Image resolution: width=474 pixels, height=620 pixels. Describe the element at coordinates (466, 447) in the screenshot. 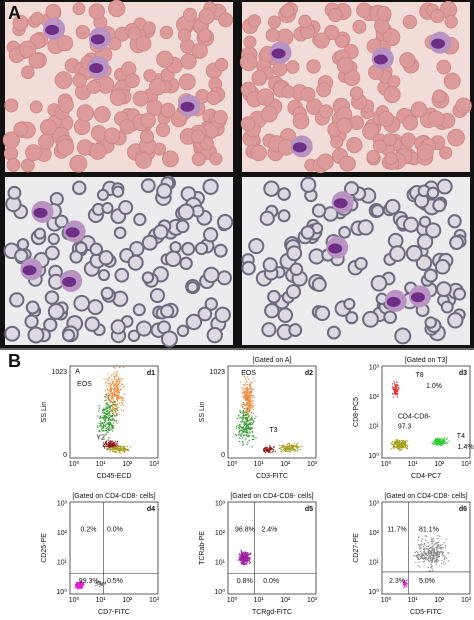

I see `gate-label: 1.4%` at that location.